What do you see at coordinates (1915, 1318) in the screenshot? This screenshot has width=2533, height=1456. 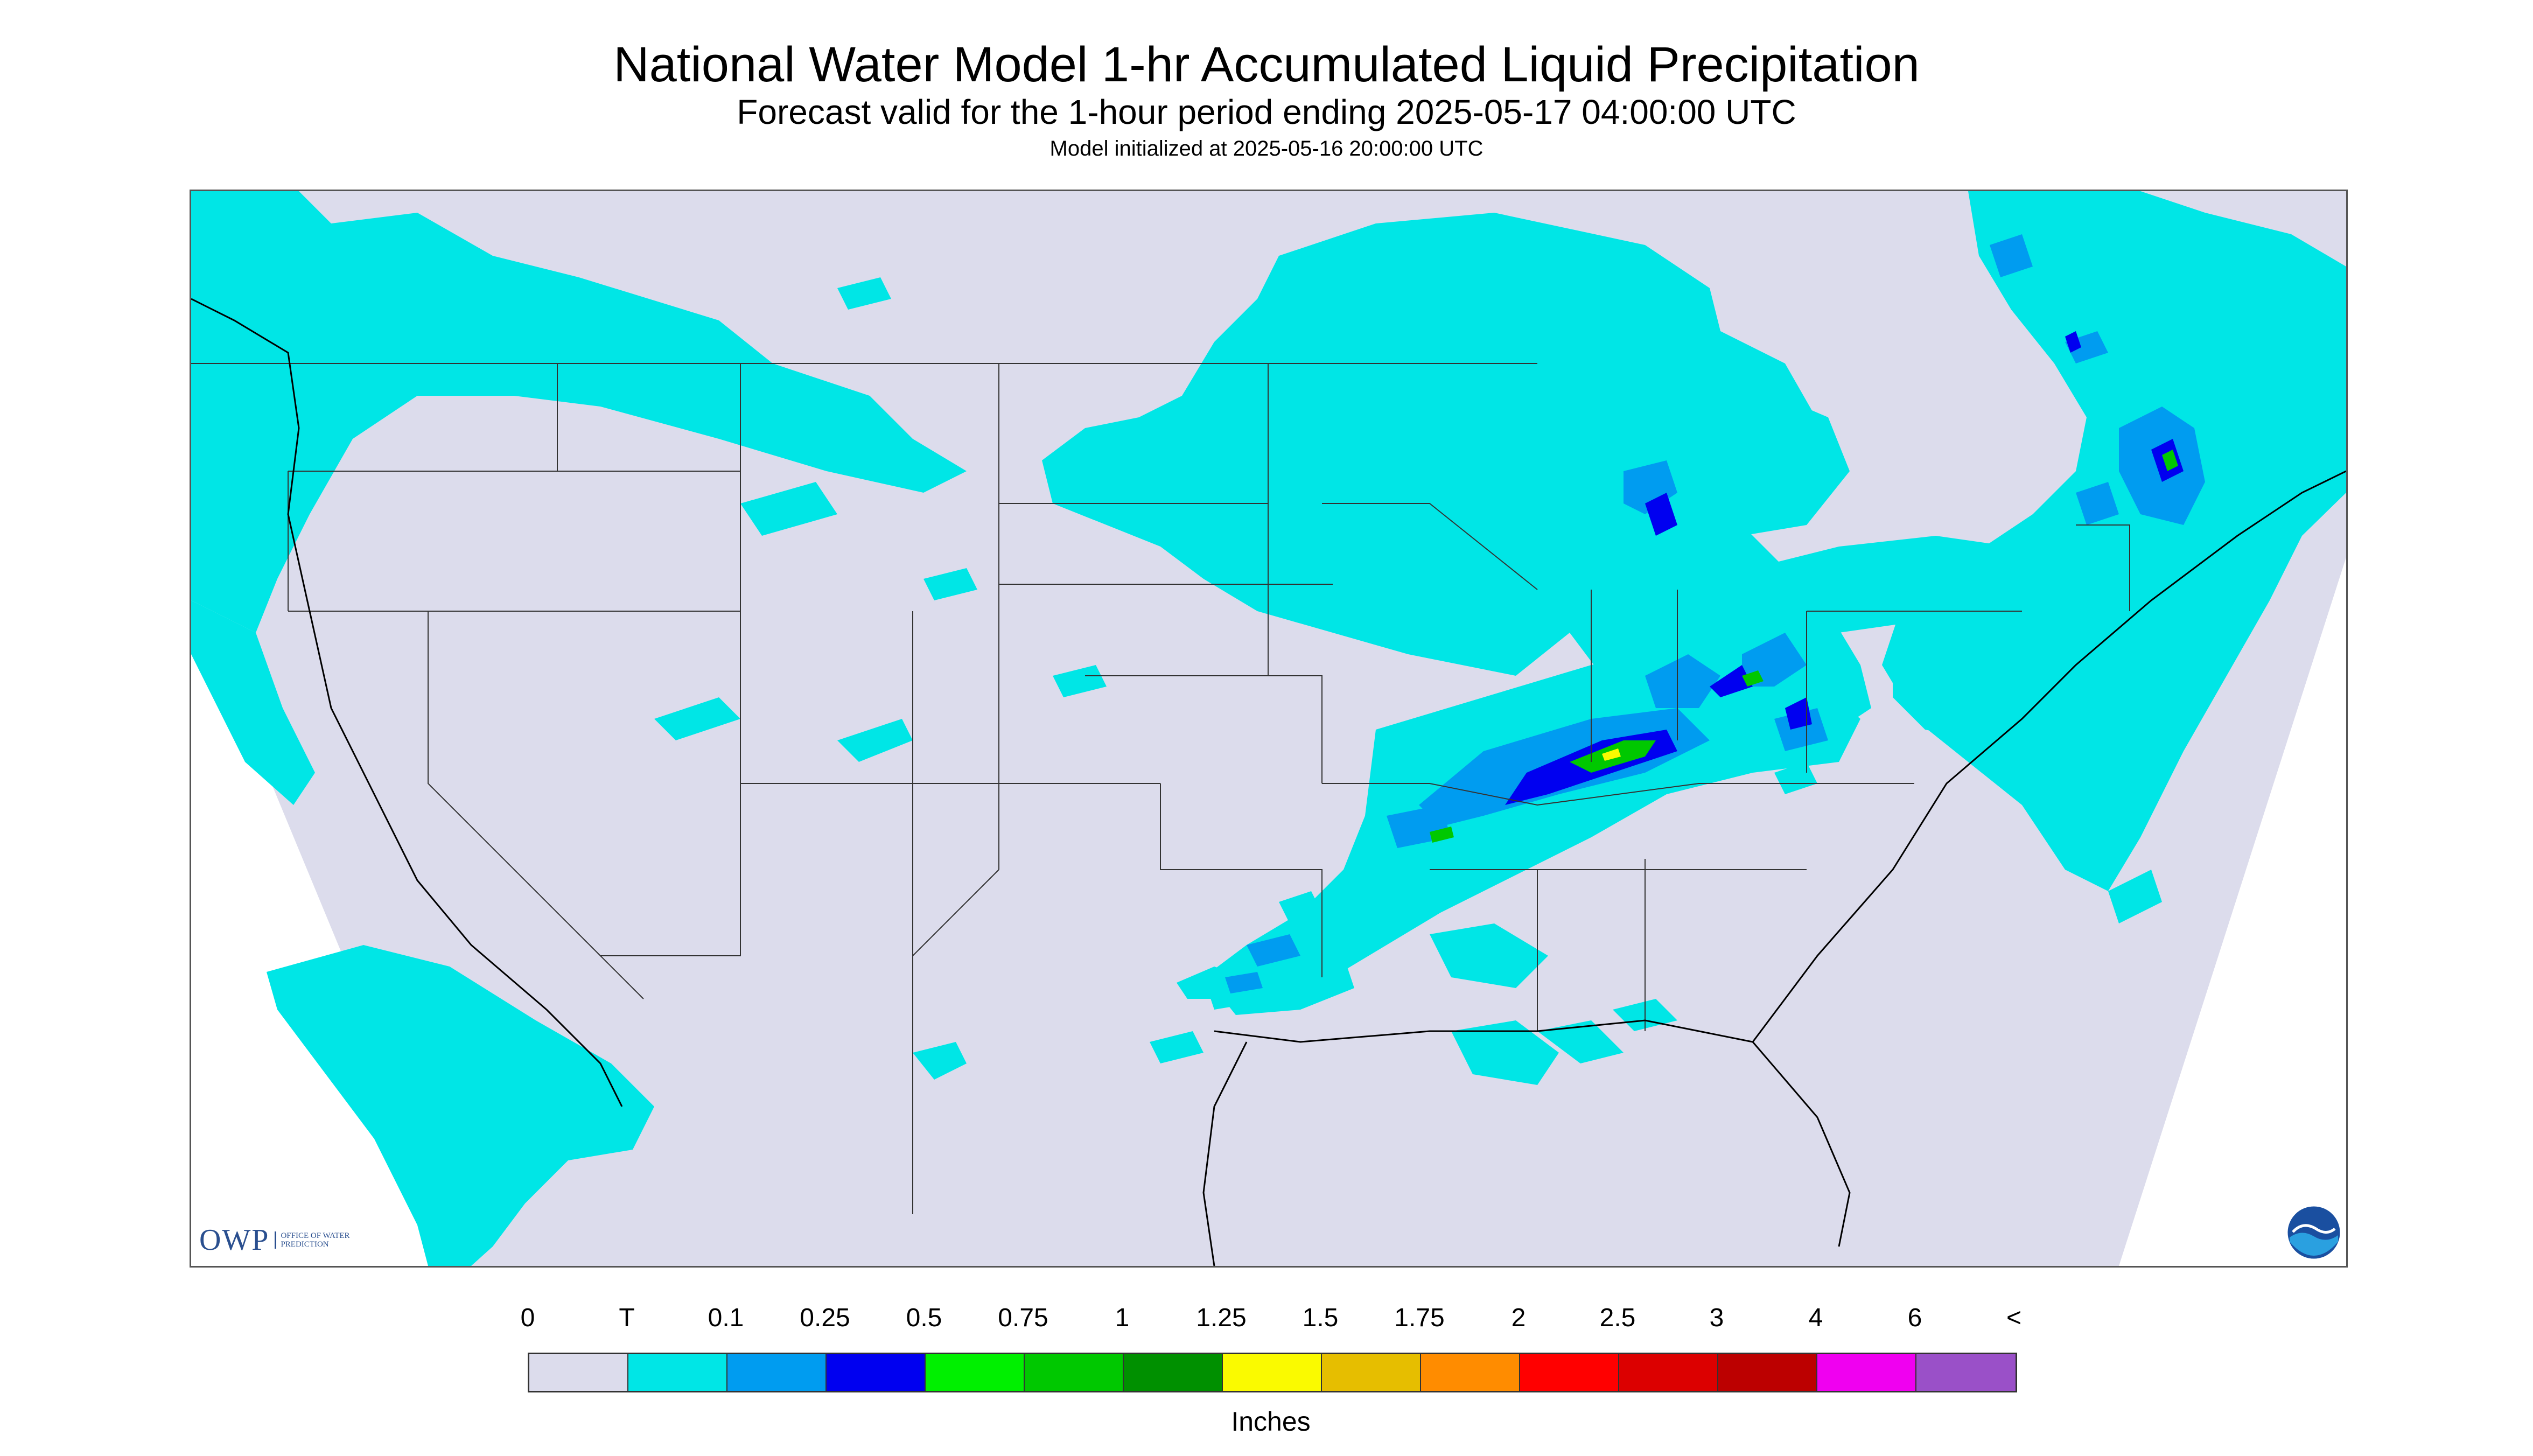 I see `legend-tick-label: 6` at bounding box center [1915, 1318].